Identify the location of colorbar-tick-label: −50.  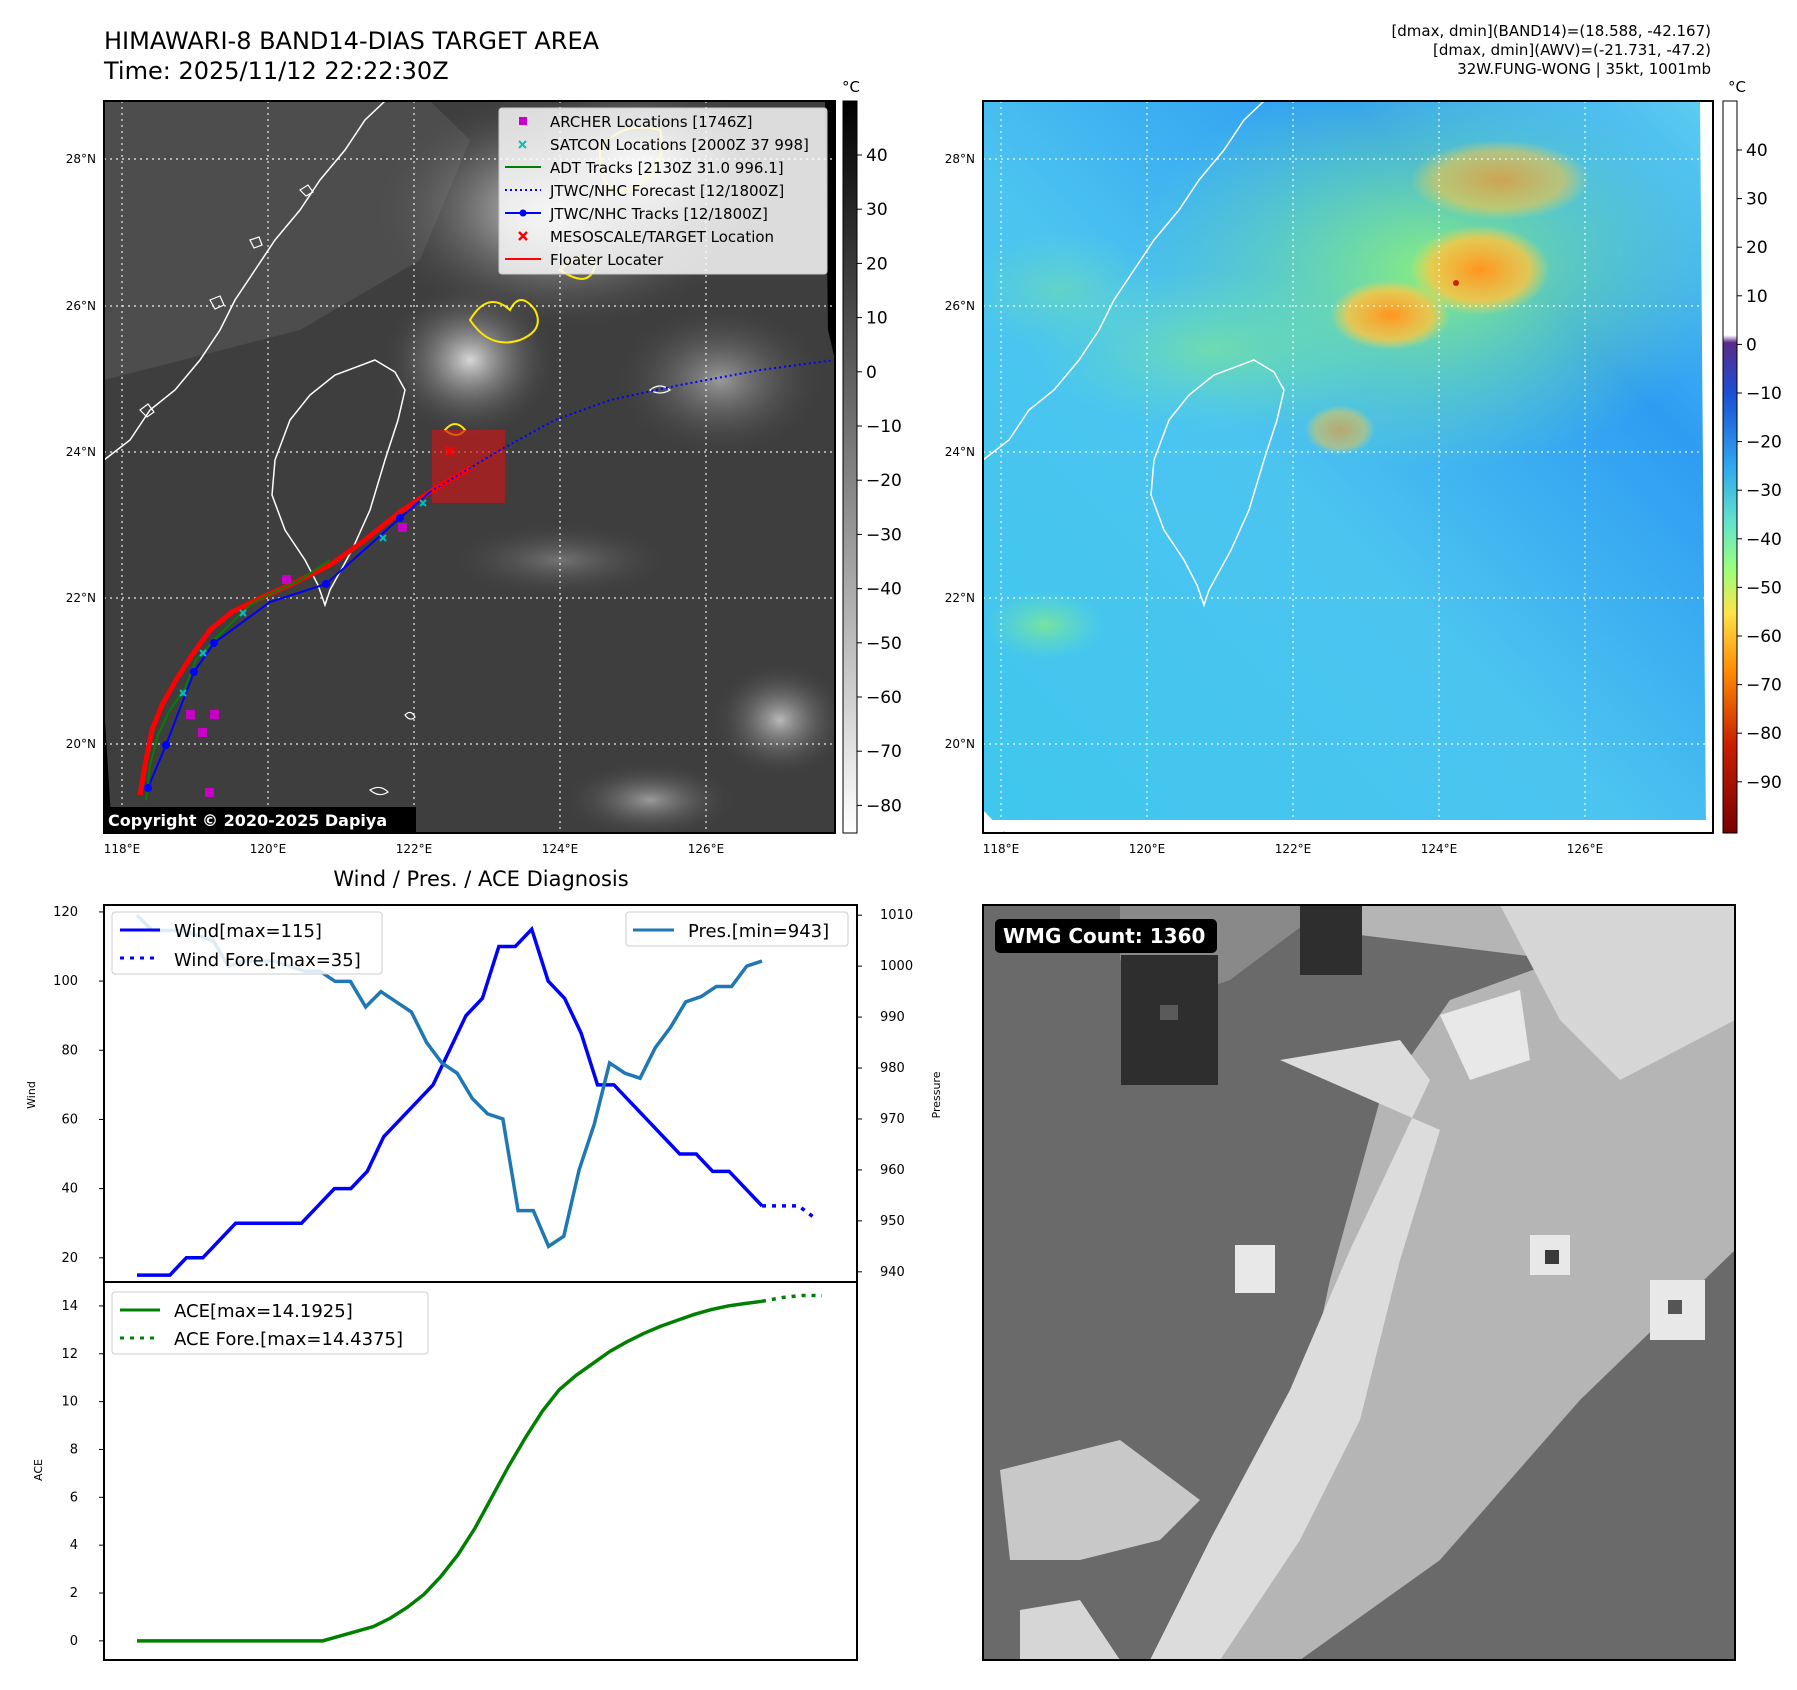
(1764, 588).